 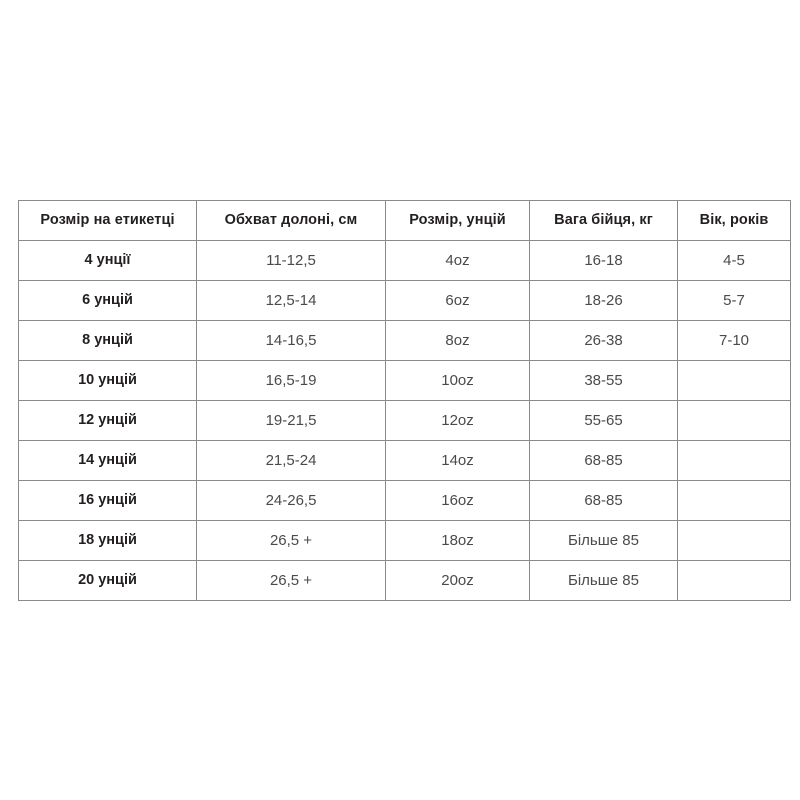 I want to click on cell-size_oz: 6oz, so click(x=457, y=300).